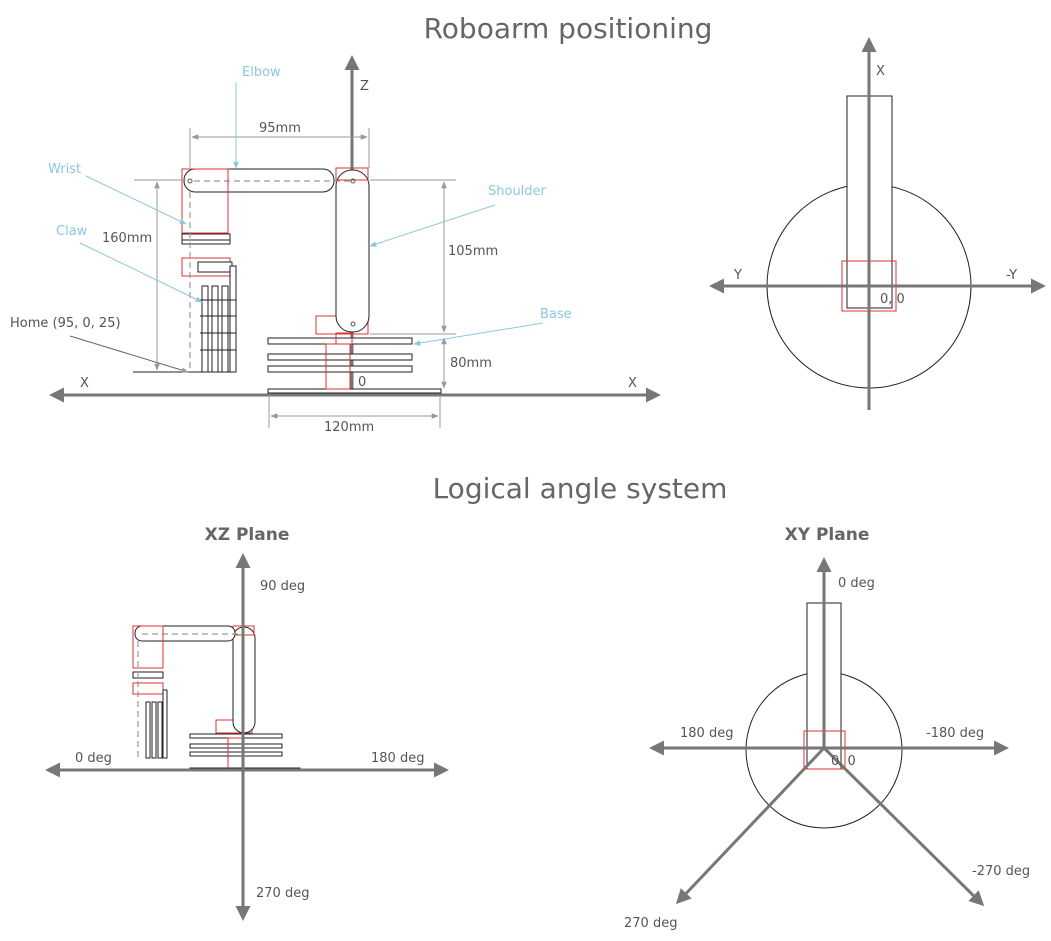  What do you see at coordinates (354, 363) in the screenshot?
I see `arm-base` at bounding box center [354, 363].